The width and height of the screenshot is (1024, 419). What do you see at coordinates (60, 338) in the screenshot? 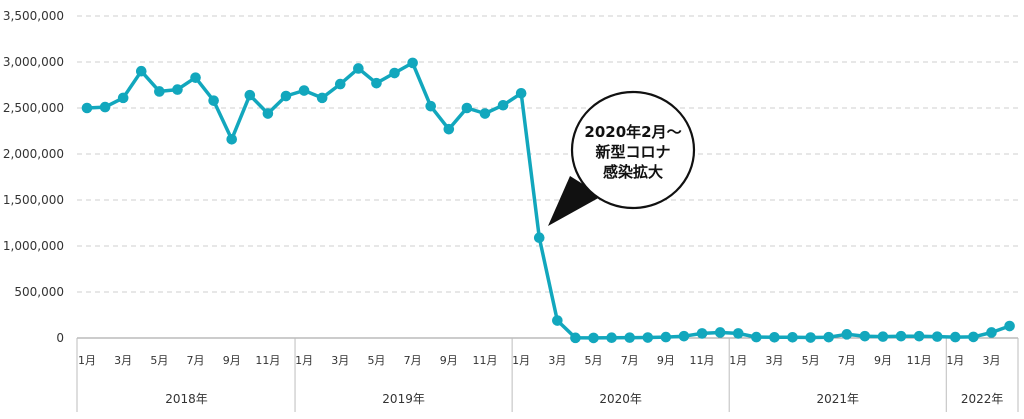
I see `y-tick-label: 0` at bounding box center [60, 338].